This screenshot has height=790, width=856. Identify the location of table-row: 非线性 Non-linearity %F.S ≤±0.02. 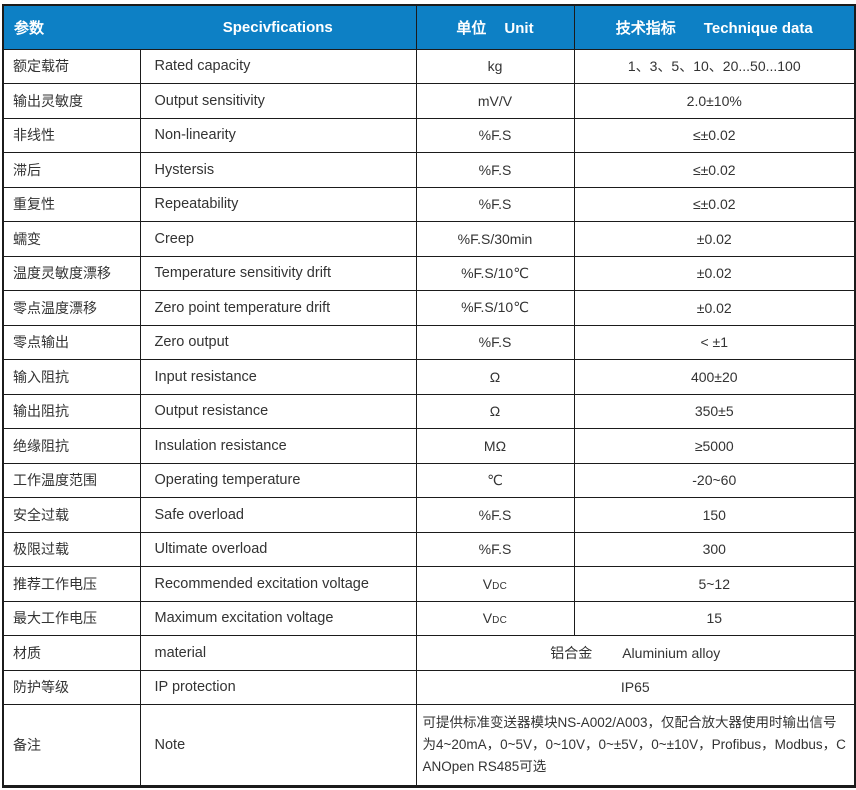
(429, 135).